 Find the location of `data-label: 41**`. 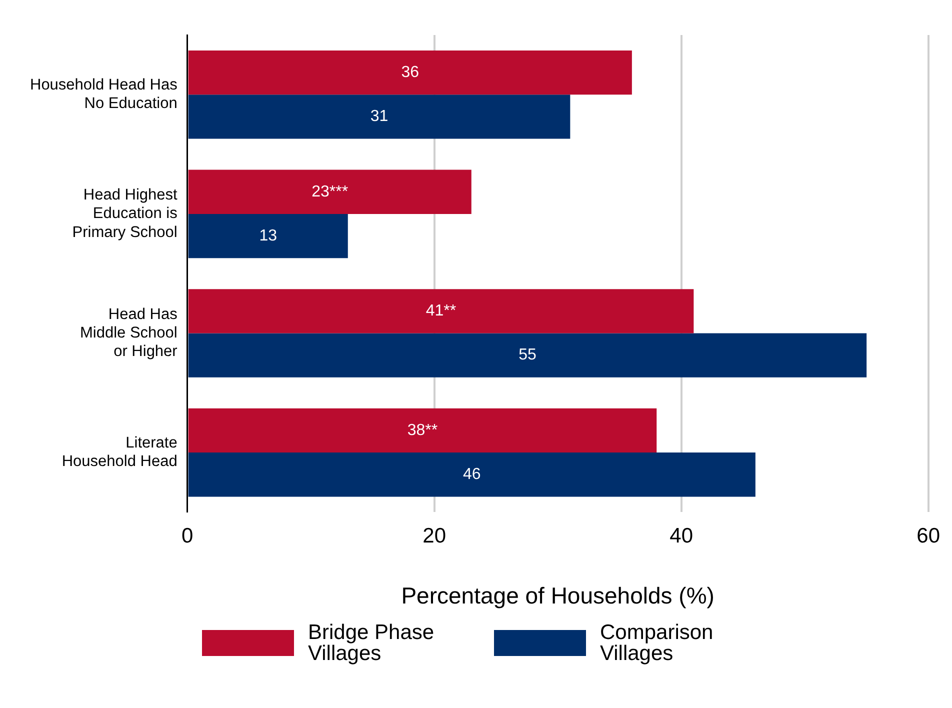

data-label: 41** is located at coordinates (441, 311).